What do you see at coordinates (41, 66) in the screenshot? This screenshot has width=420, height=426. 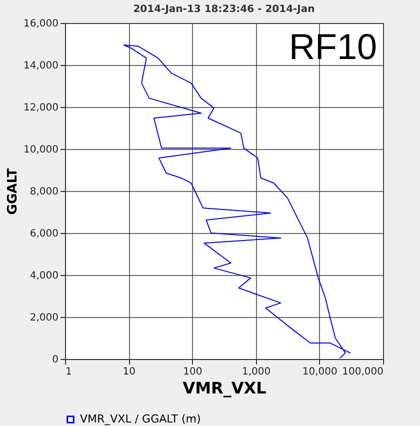 I see `y-tick-label: 14,000` at bounding box center [41, 66].